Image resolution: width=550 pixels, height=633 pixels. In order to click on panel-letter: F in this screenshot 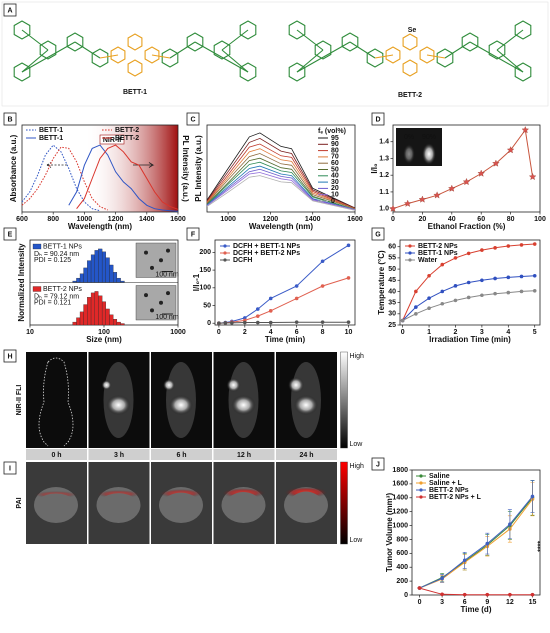, I will do `click(193, 234)`.